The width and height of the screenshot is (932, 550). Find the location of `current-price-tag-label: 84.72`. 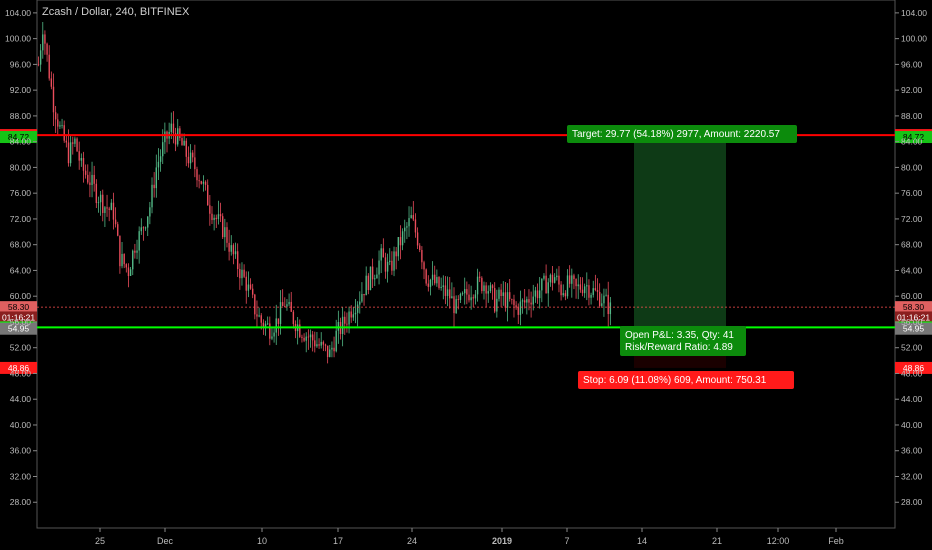

current-price-tag-label: 84.72 is located at coordinates (19, 137).